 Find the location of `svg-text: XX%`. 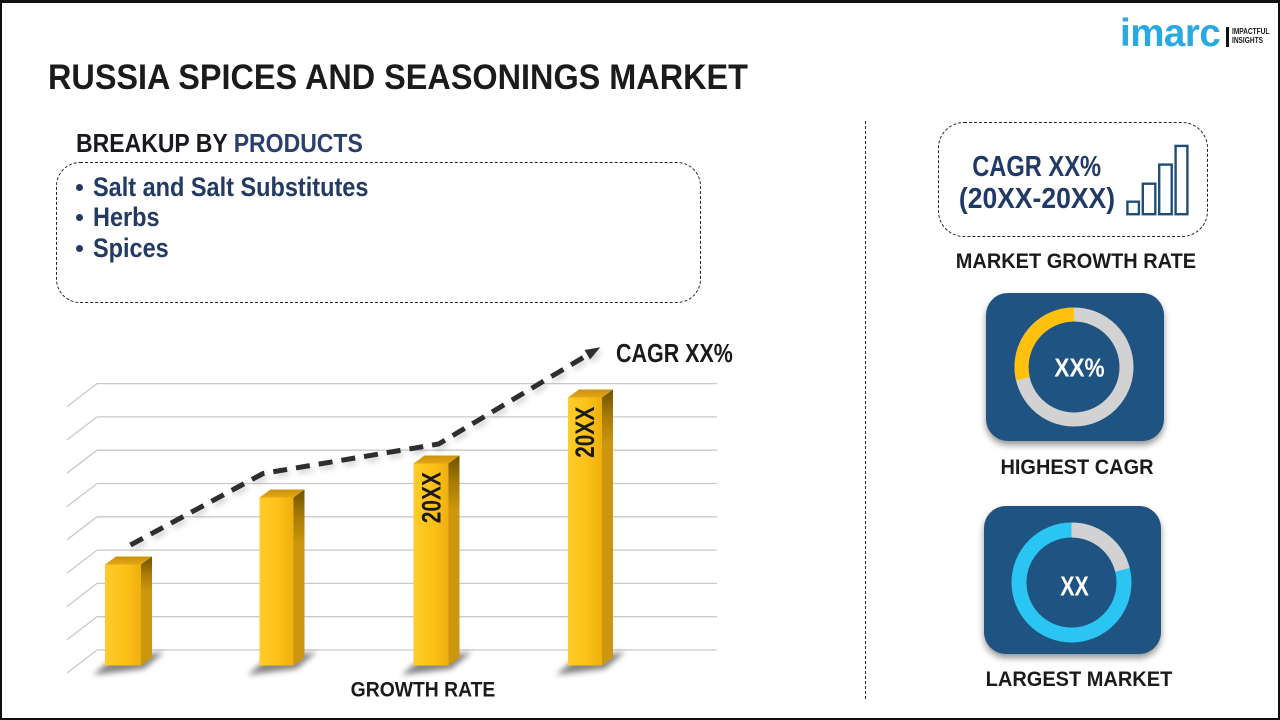

svg-text: XX% is located at coordinates (1079, 368).